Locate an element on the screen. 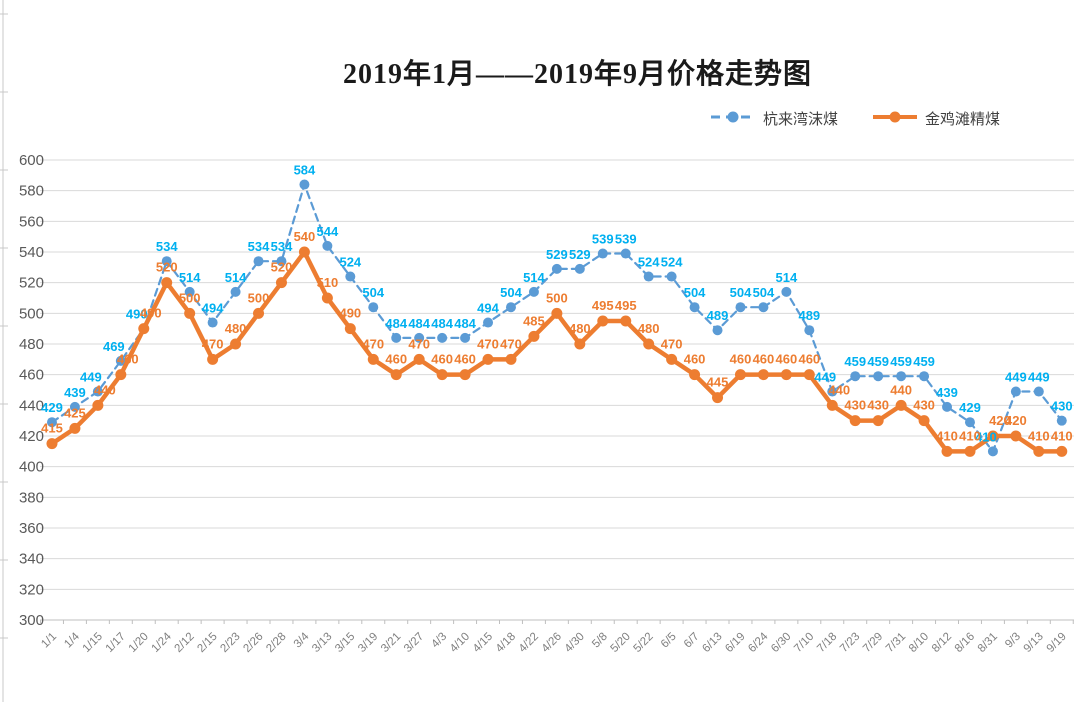 The width and height of the screenshot is (1080, 702). svg-text: 320 is located at coordinates (31, 589).